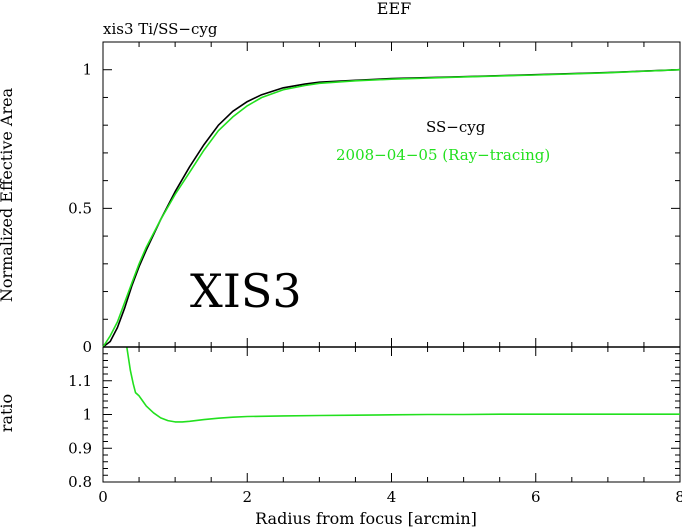 The width and height of the screenshot is (682, 527). What do you see at coordinates (443, 155) in the screenshot?
I see `legend-ray-tracing: 2008−04−05 (Ray−tracing)` at bounding box center [443, 155].